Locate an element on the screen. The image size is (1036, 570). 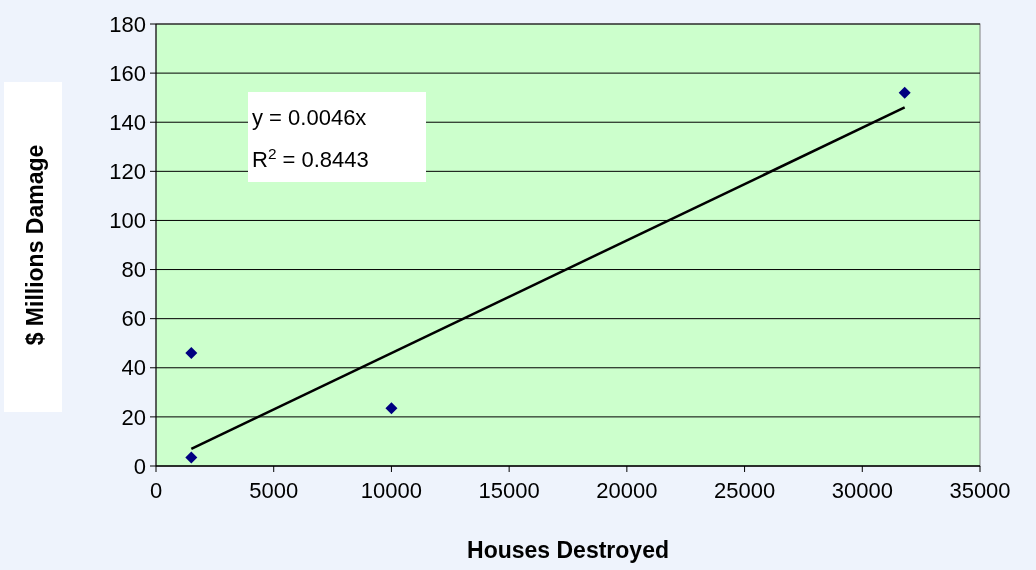
y-tick-label: 0 is located at coordinates (139, 466).